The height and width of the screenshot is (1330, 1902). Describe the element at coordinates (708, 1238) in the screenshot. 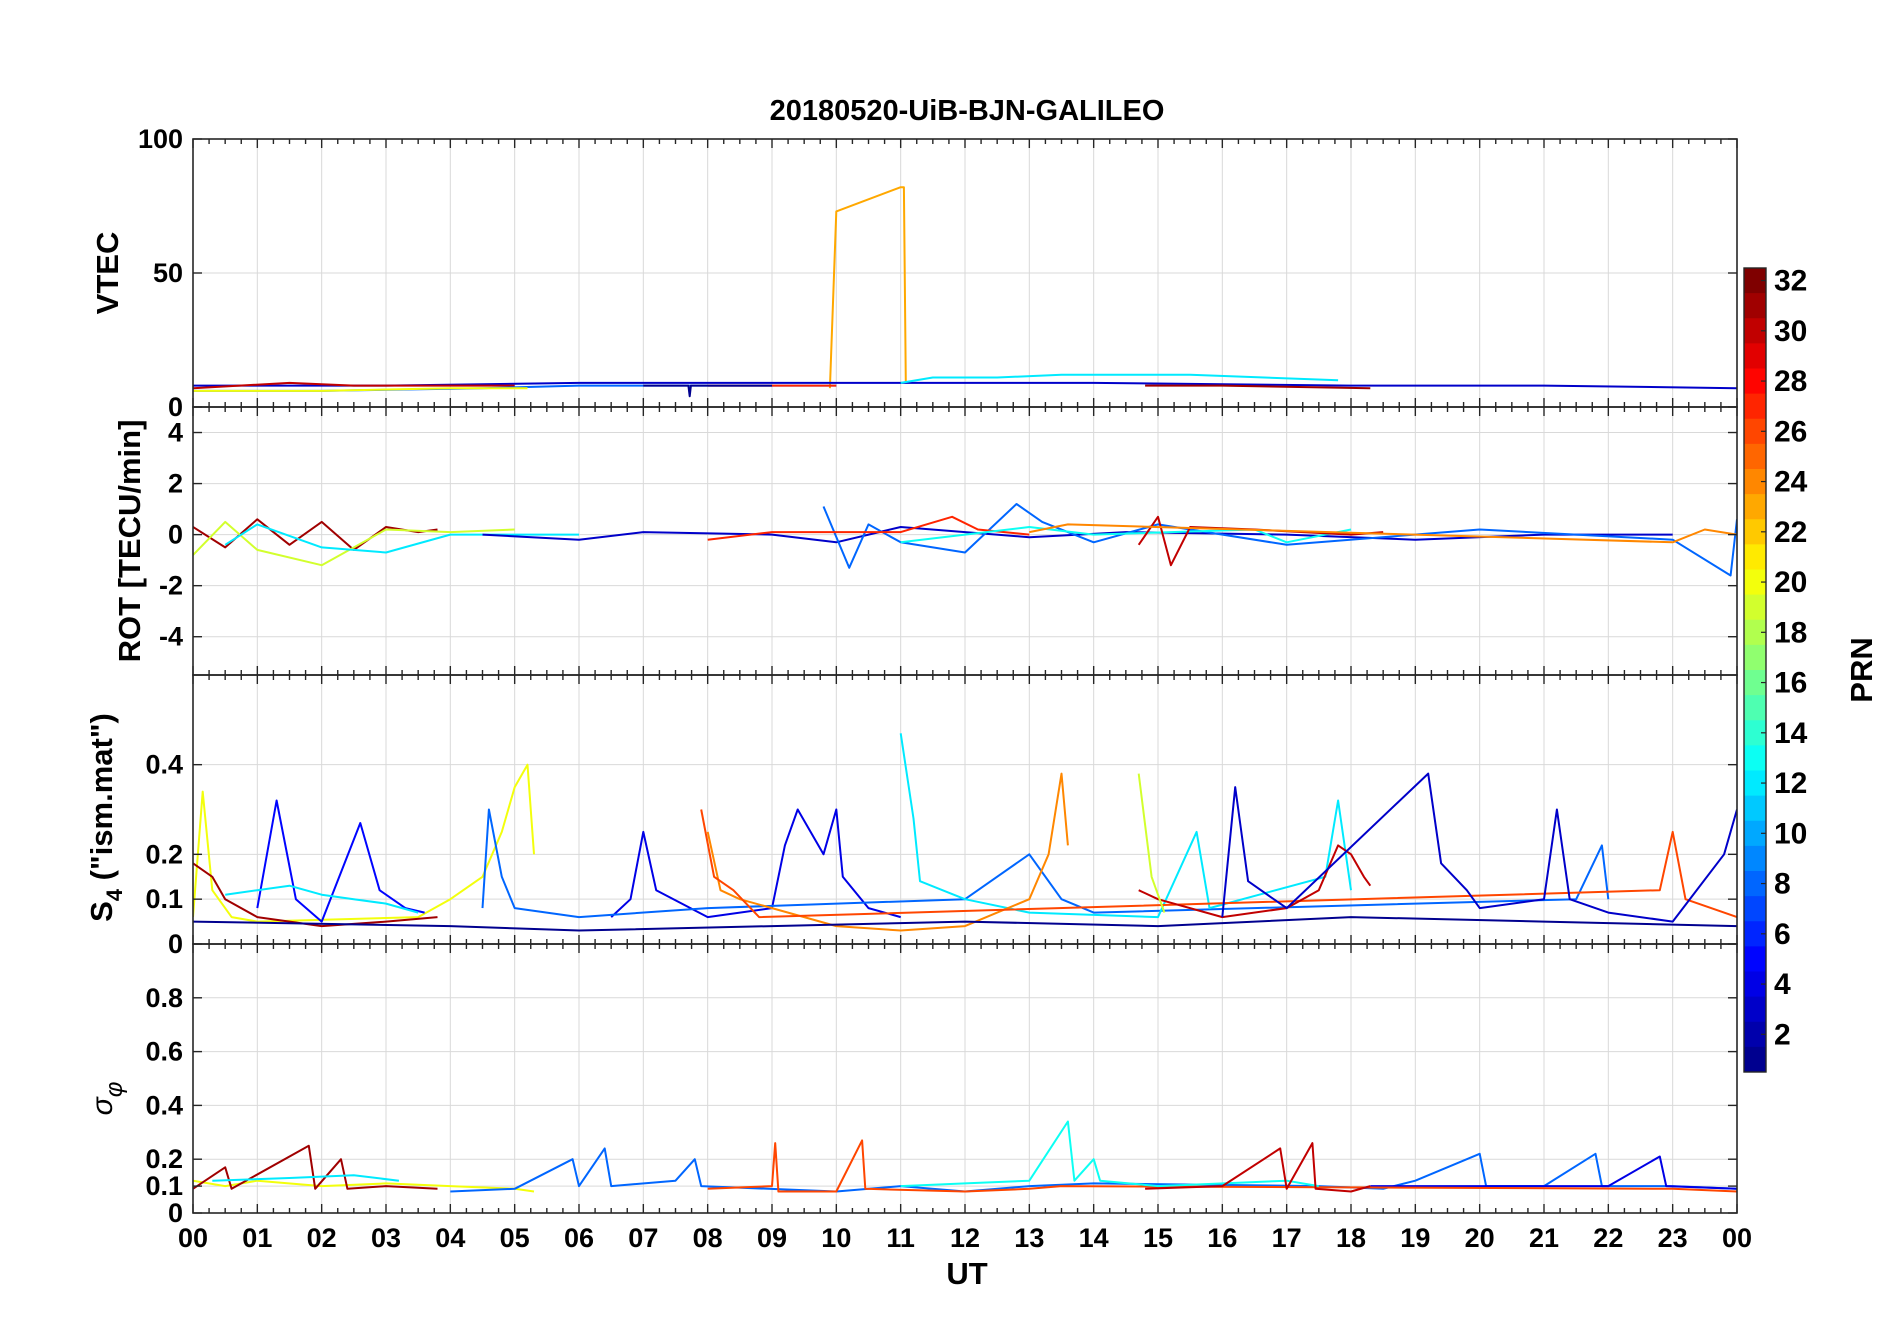

I see `x-tick-label: 08` at that location.